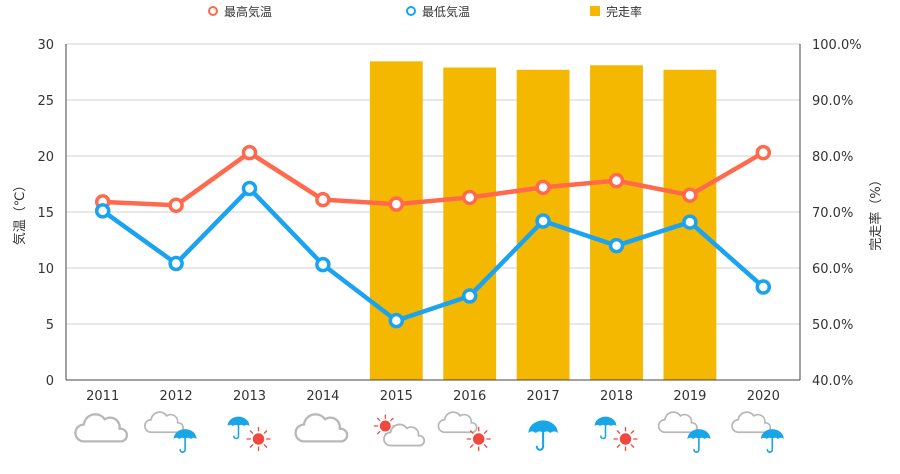 This screenshot has height=474, width=900. What do you see at coordinates (20, 212) in the screenshot?
I see `y-axis-left-title: 気温（℃）` at bounding box center [20, 212].